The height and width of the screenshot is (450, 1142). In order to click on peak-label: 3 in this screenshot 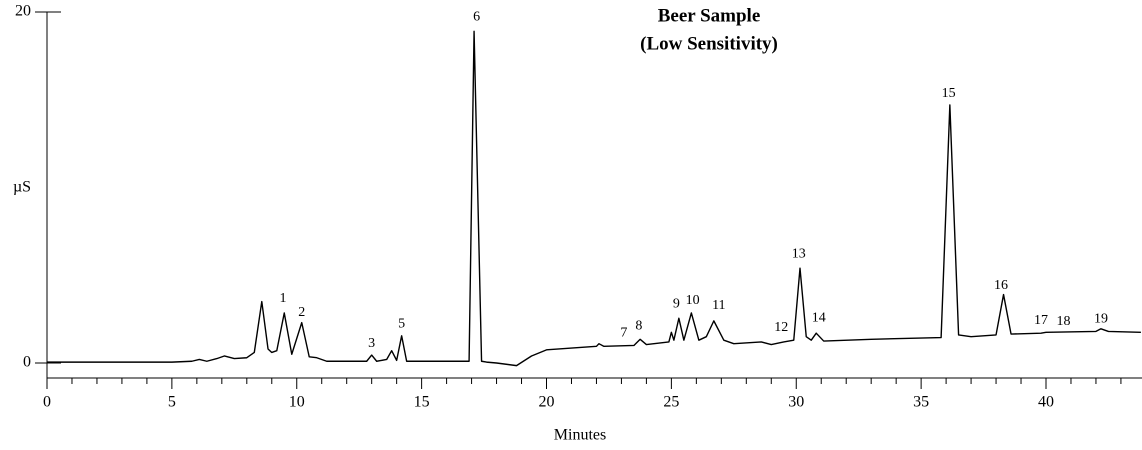, I will do `click(371, 343)`.